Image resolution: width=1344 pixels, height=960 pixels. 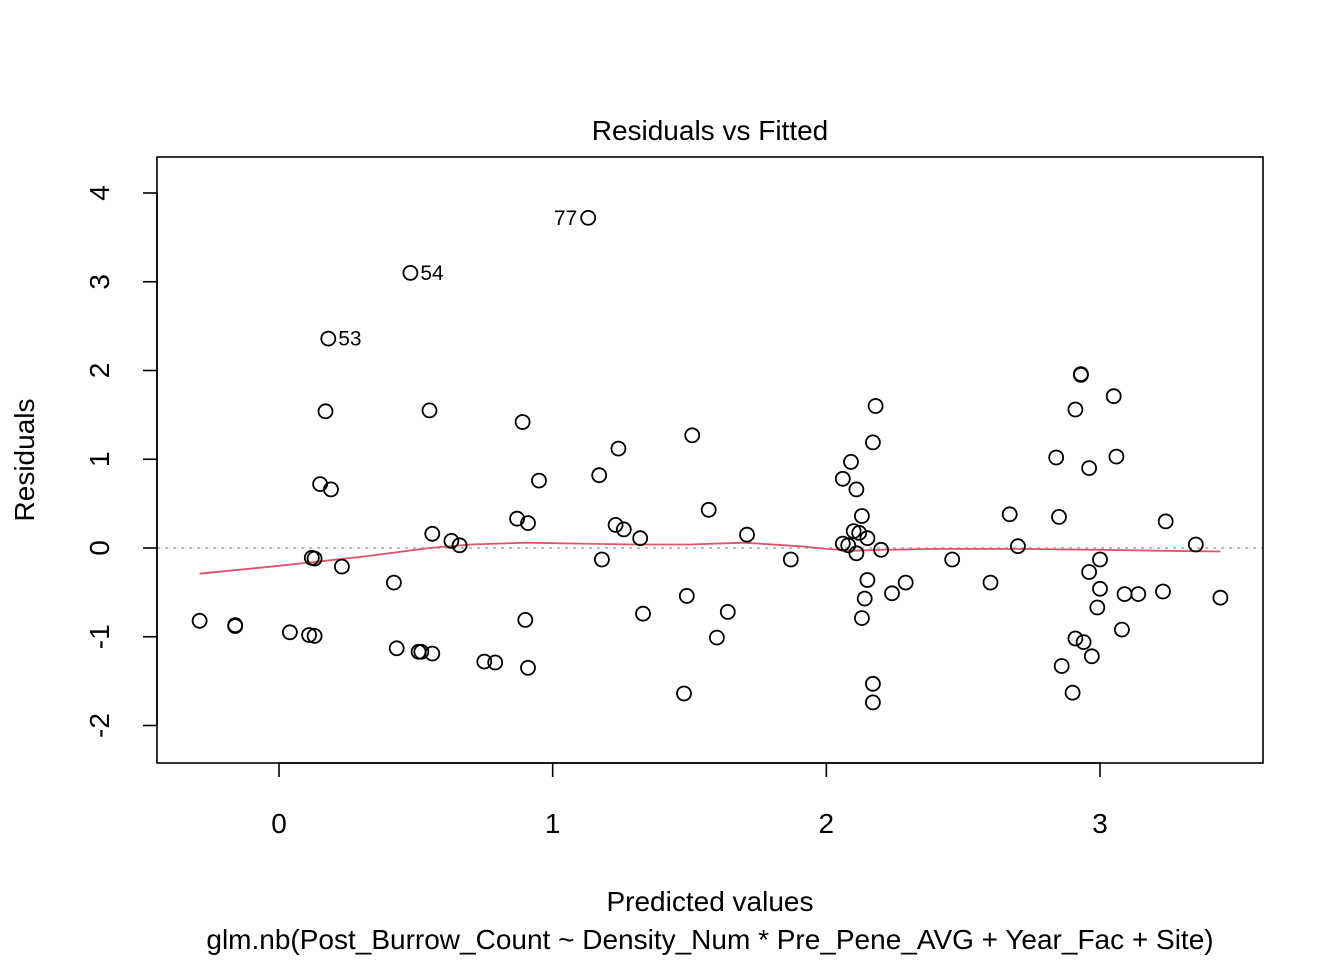 What do you see at coordinates (99, 548) in the screenshot?
I see `y-tick-label: 0` at bounding box center [99, 548].